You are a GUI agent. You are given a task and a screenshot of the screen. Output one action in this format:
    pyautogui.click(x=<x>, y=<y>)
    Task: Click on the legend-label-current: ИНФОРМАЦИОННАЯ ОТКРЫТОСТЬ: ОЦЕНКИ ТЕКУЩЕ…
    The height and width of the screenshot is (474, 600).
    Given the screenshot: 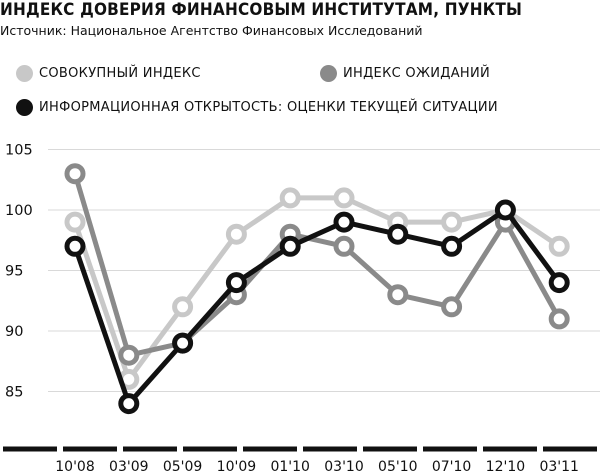 What is the action you would take?
    pyautogui.click(x=268, y=107)
    